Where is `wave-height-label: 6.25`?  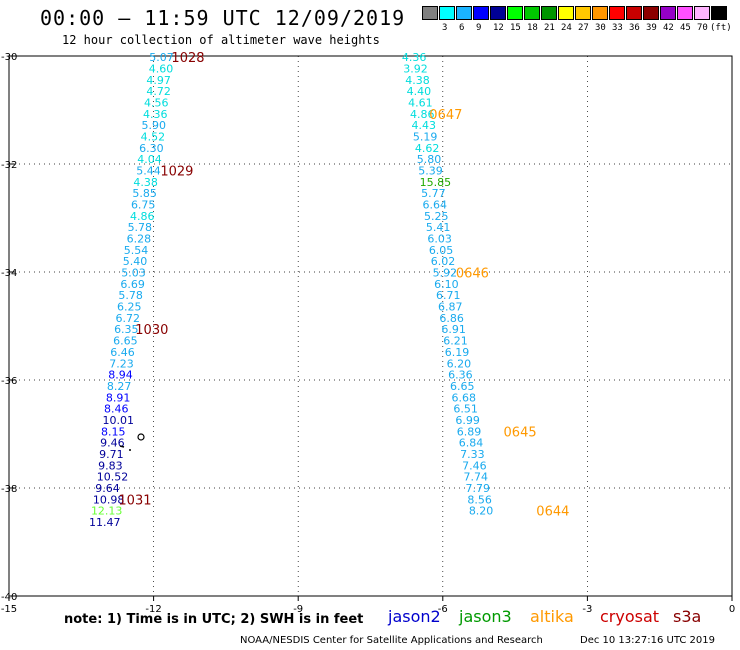
wave-height-label: 6.25 is located at coordinates (129, 307).